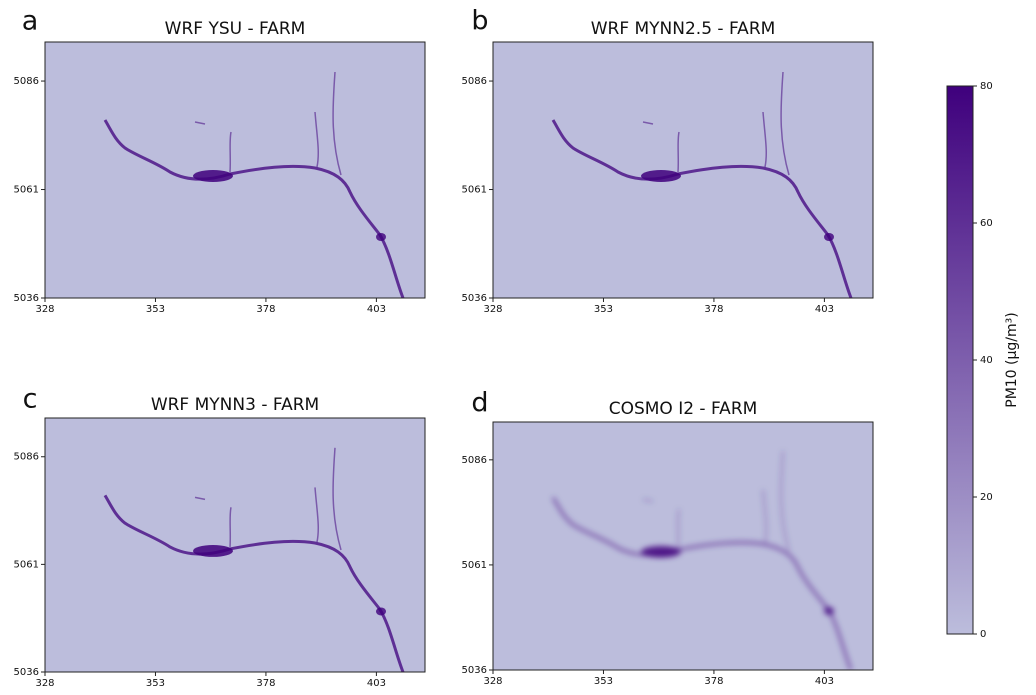 The width and height of the screenshot is (1036, 695). Describe the element at coordinates (986, 86) in the screenshot. I see `colorbar-tick-label: 80` at that location.